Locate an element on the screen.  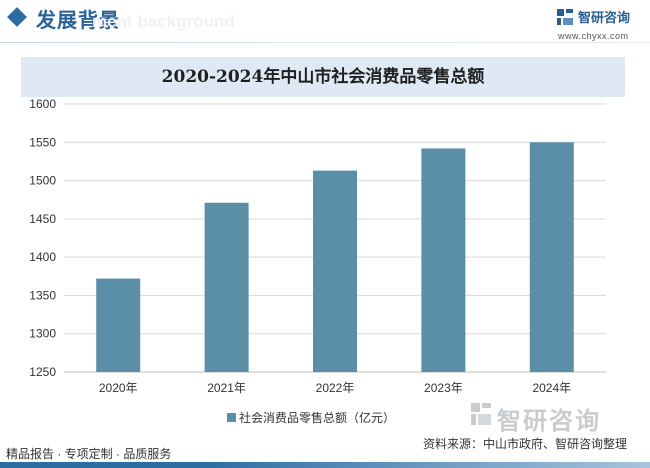
brand-url: www.chyxx.com is located at coordinates (593, 36).